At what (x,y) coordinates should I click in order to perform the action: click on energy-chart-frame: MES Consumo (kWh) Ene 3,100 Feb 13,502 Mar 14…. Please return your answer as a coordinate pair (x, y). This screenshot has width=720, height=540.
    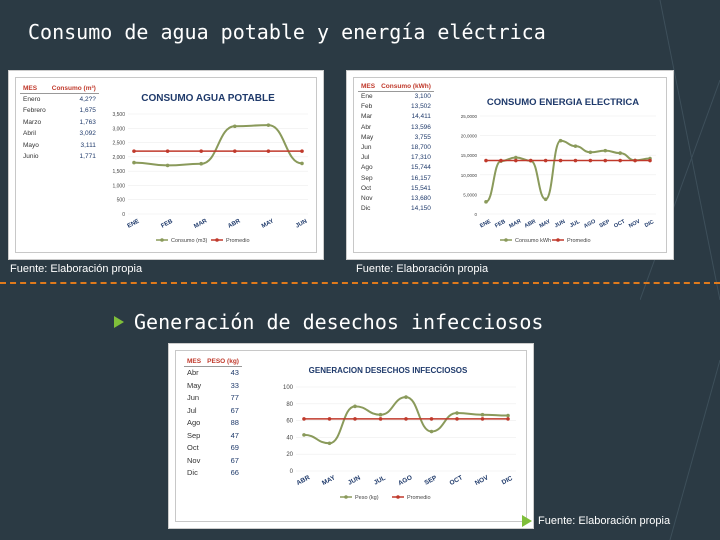
    Looking at the image, I should click on (510, 165).